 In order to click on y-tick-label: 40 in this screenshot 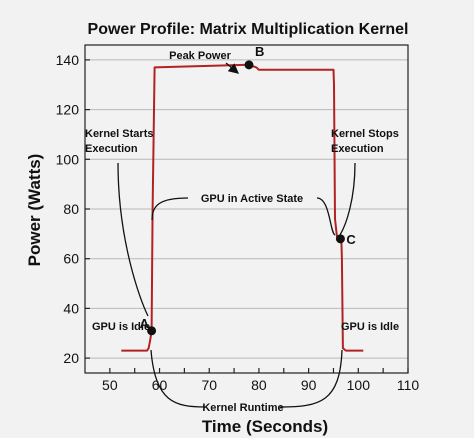, I will do `click(71, 308)`.